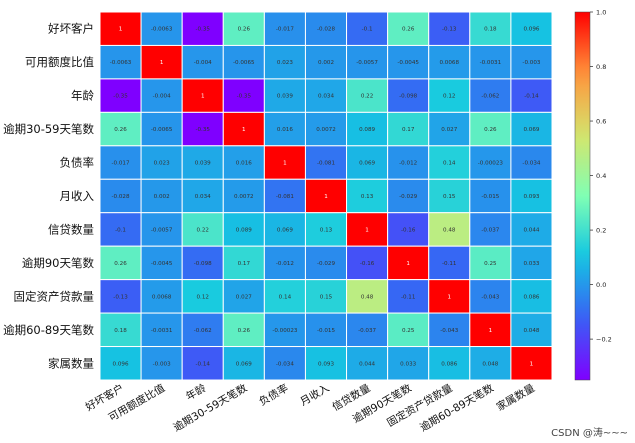 This screenshot has width=635, height=443. What do you see at coordinates (449, 264) in the screenshot?
I see `cell-value-label: -0.11` at bounding box center [449, 264].